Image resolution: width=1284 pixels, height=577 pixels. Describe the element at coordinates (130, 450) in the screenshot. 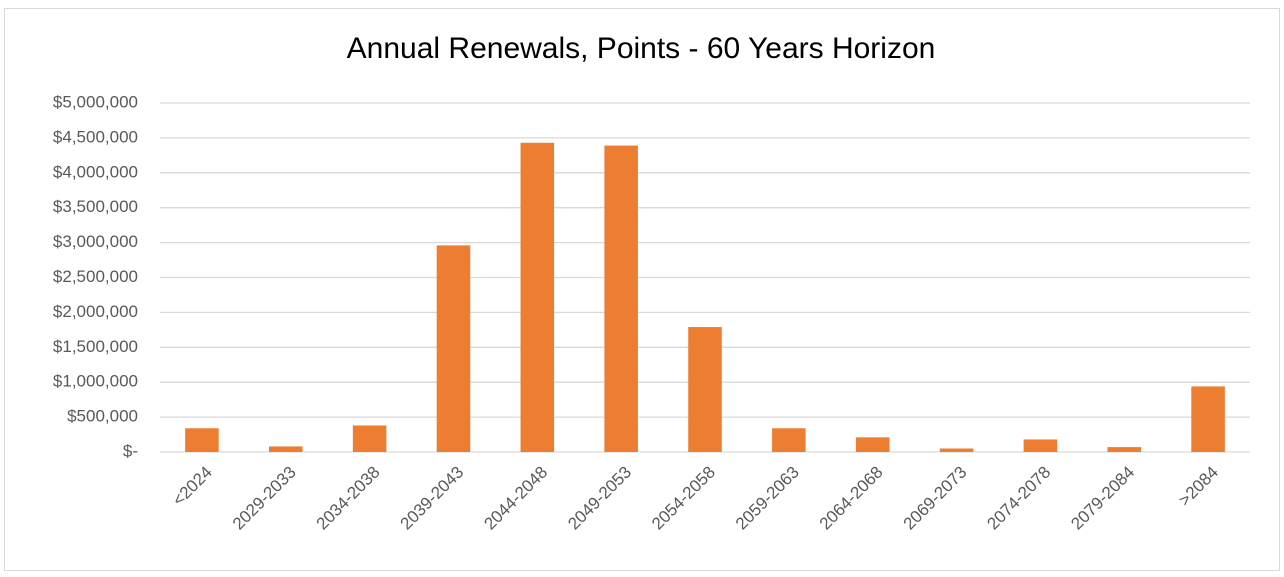

I see `y-tick-label: $-` at that location.